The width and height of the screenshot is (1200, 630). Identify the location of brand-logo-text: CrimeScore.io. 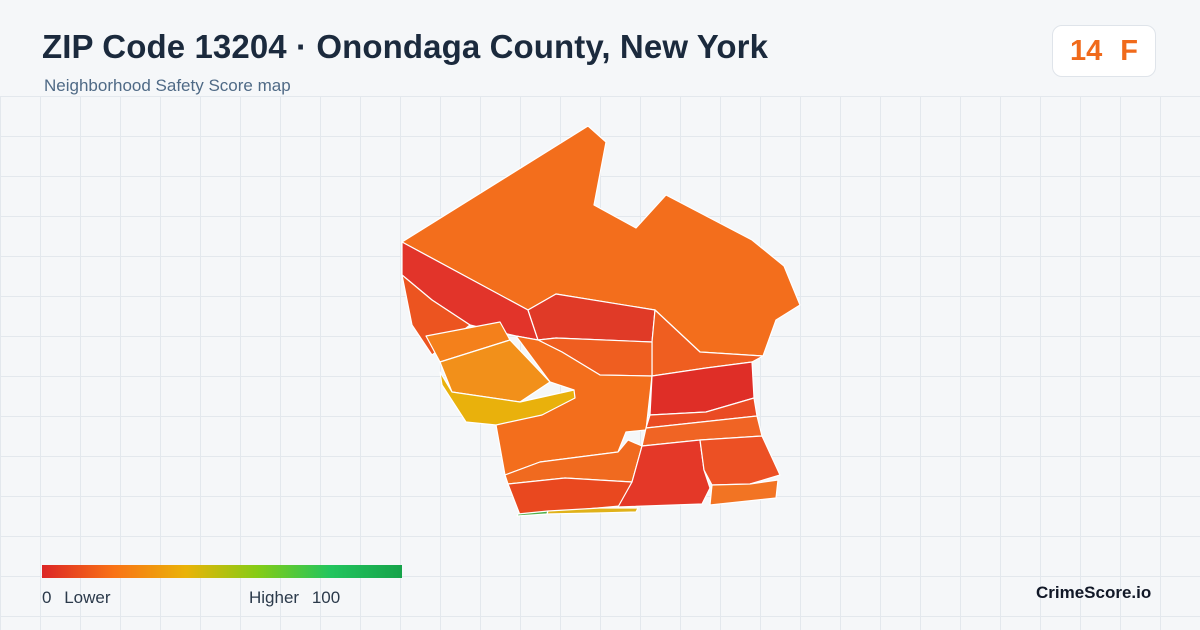
(1094, 592).